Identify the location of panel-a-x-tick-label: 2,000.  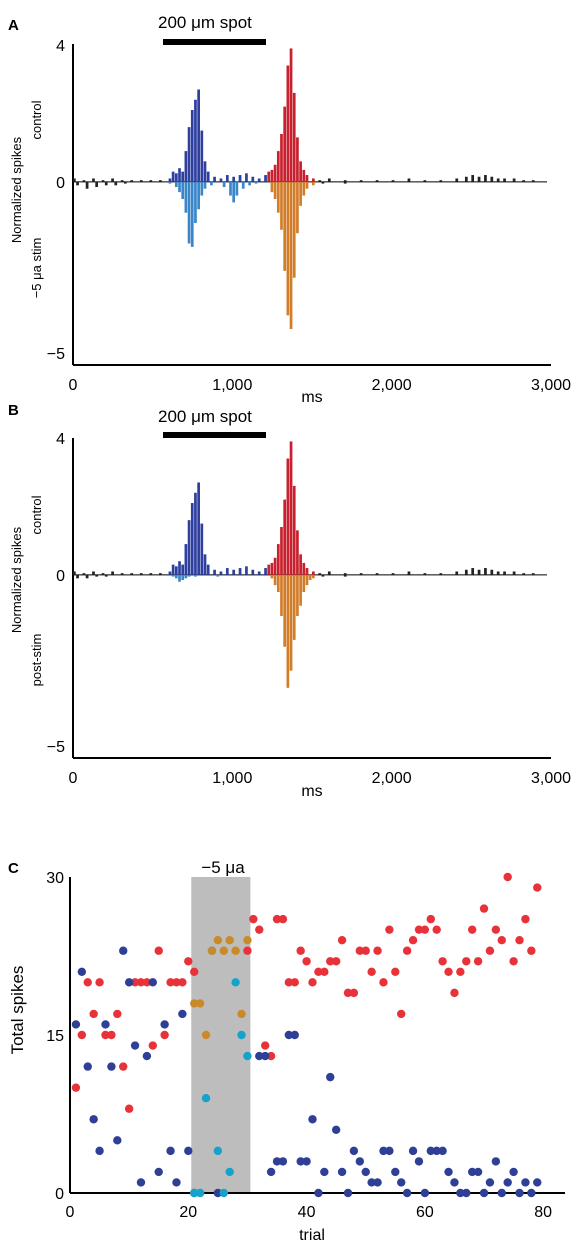
(392, 385).